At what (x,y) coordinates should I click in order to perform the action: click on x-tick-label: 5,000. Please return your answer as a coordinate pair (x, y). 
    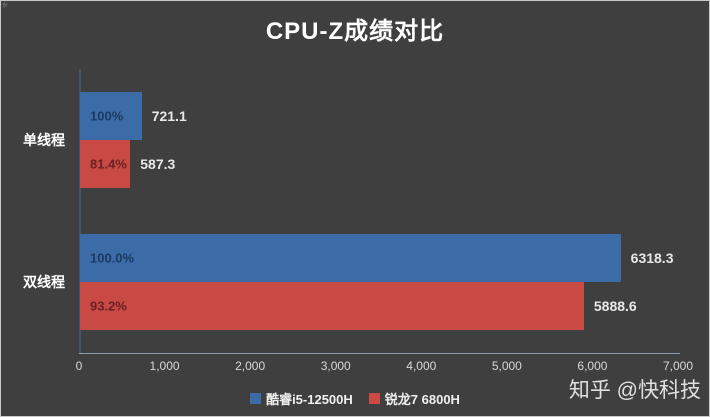
    Looking at the image, I should click on (506, 366).